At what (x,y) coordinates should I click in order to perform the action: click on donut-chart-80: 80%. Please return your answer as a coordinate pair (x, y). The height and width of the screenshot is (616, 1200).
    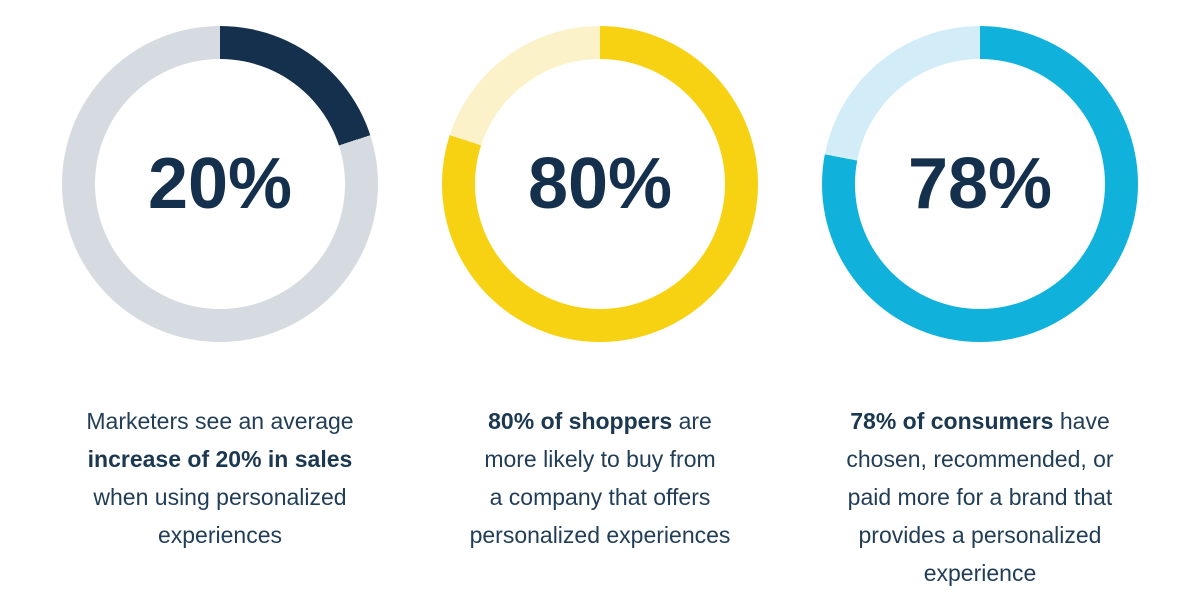
    Looking at the image, I should click on (600, 184).